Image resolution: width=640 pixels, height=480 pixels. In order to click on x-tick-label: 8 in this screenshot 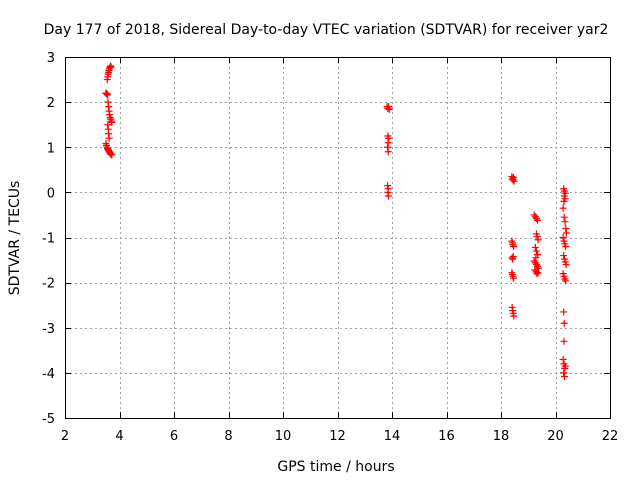, I will do `click(228, 436)`.